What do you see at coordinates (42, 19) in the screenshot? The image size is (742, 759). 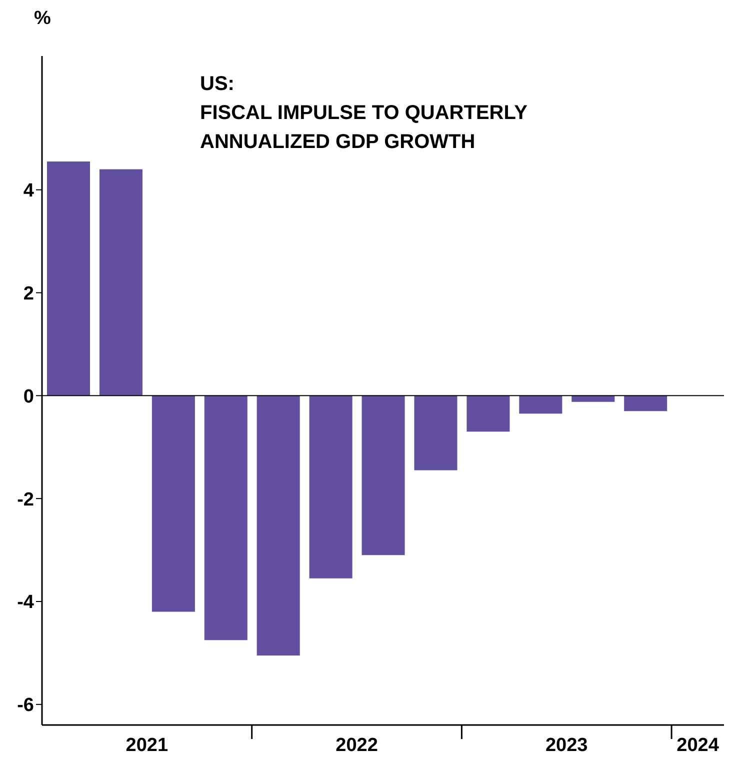 I see `y-axis-title: %` at bounding box center [42, 19].